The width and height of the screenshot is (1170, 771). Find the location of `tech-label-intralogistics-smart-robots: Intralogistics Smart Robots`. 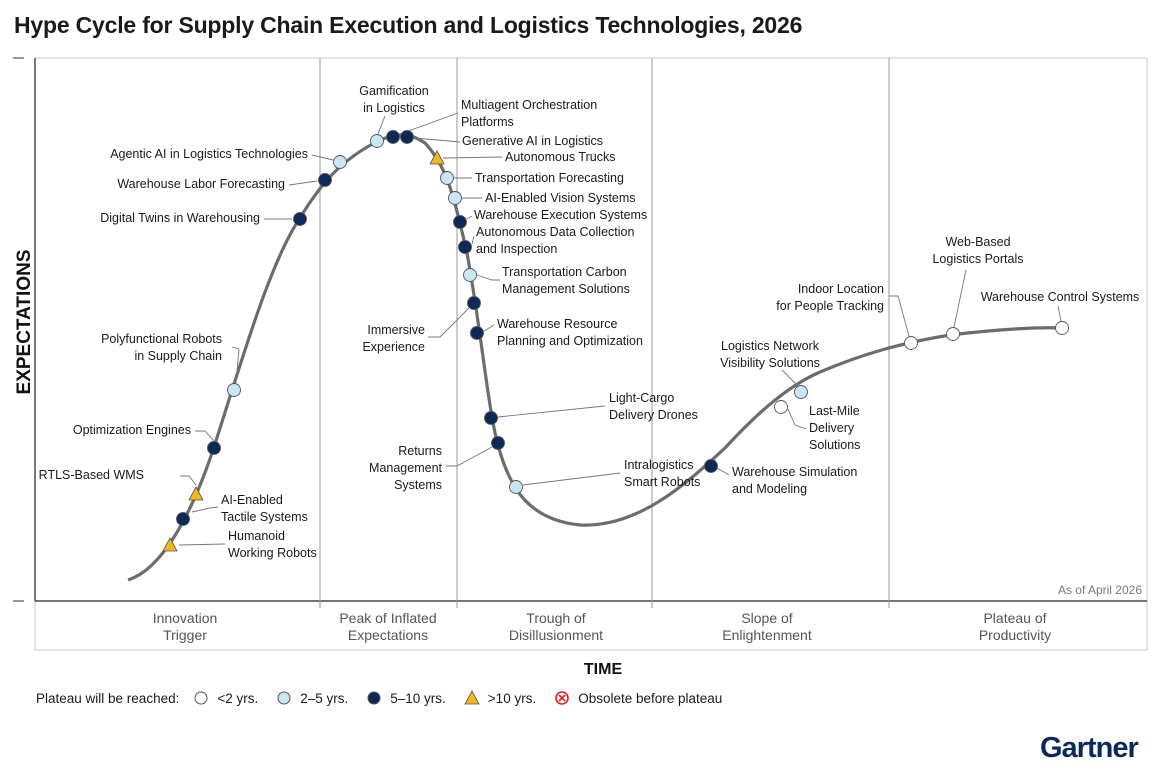

tech-label-intralogistics-smart-robots: Intralogistics Smart Robots is located at coordinates (662, 473).